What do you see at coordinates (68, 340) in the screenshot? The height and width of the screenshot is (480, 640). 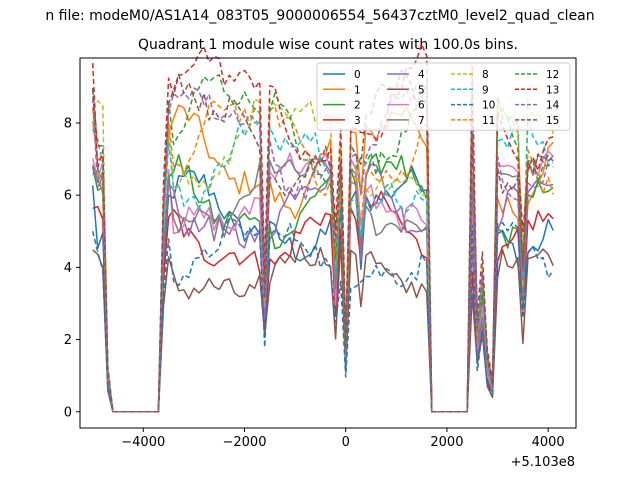 I see `y-tick-label: 2` at bounding box center [68, 340].